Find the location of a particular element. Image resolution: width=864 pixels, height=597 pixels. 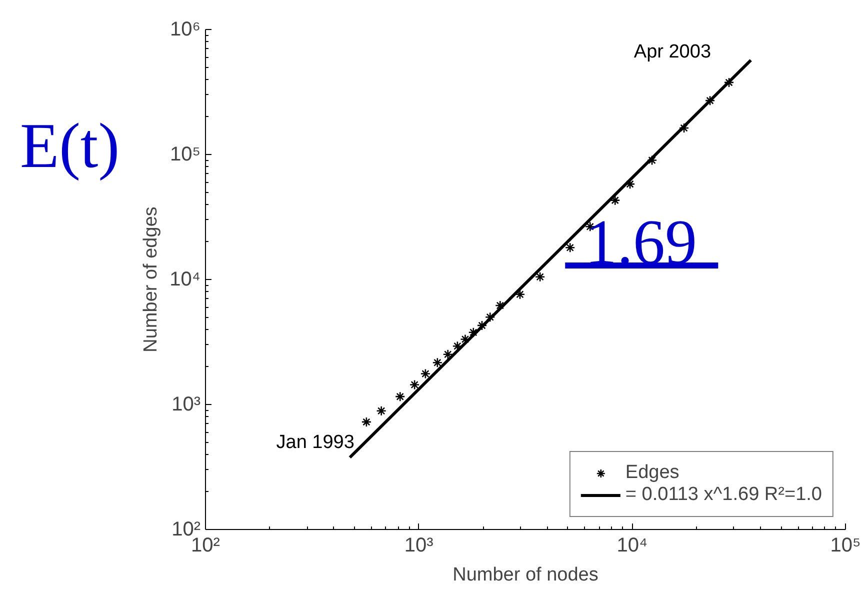

y-tick-label: 10⁶ is located at coordinates (185, 29).